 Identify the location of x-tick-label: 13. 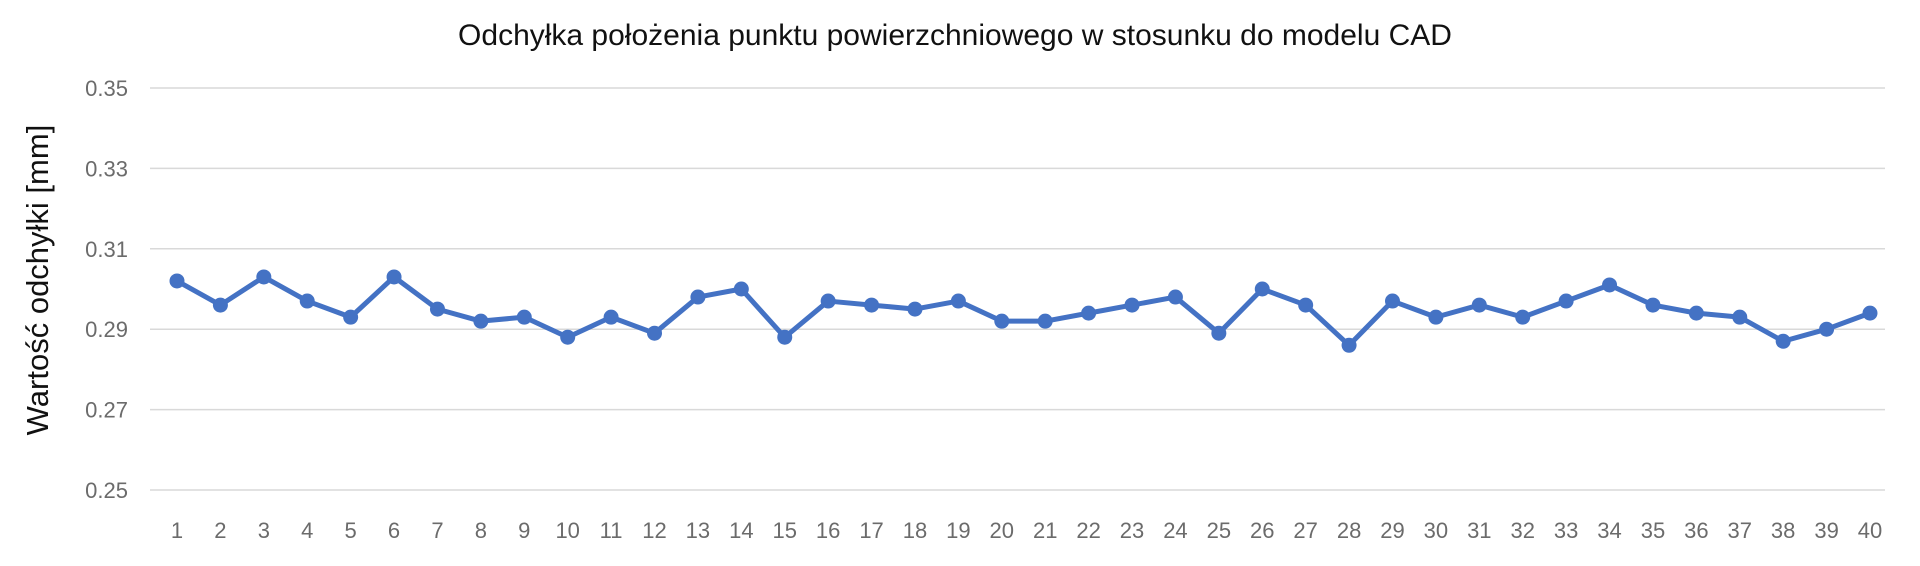
(698, 530).